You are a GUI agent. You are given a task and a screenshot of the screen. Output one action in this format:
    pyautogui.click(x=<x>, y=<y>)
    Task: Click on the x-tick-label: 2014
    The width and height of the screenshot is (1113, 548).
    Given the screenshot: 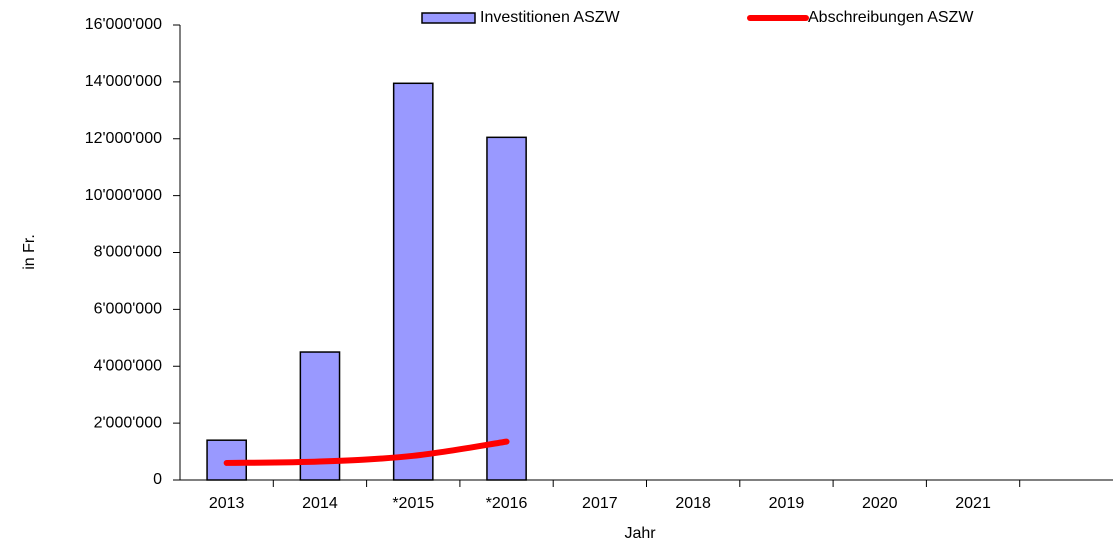 What is the action you would take?
    pyautogui.click(x=320, y=503)
    